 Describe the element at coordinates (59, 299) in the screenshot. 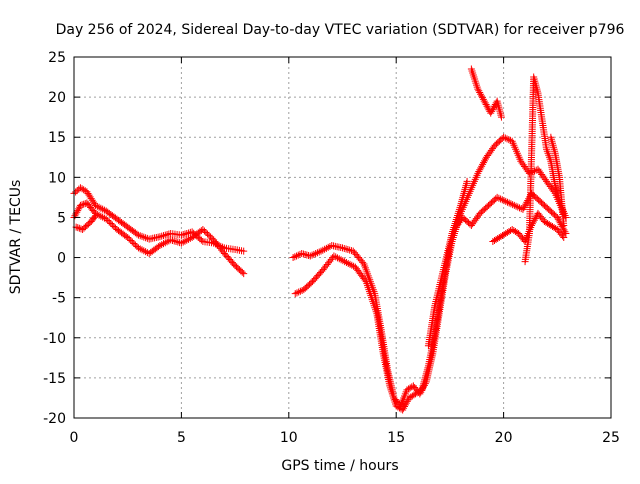

I see `y-tick-label: -5` at that location.